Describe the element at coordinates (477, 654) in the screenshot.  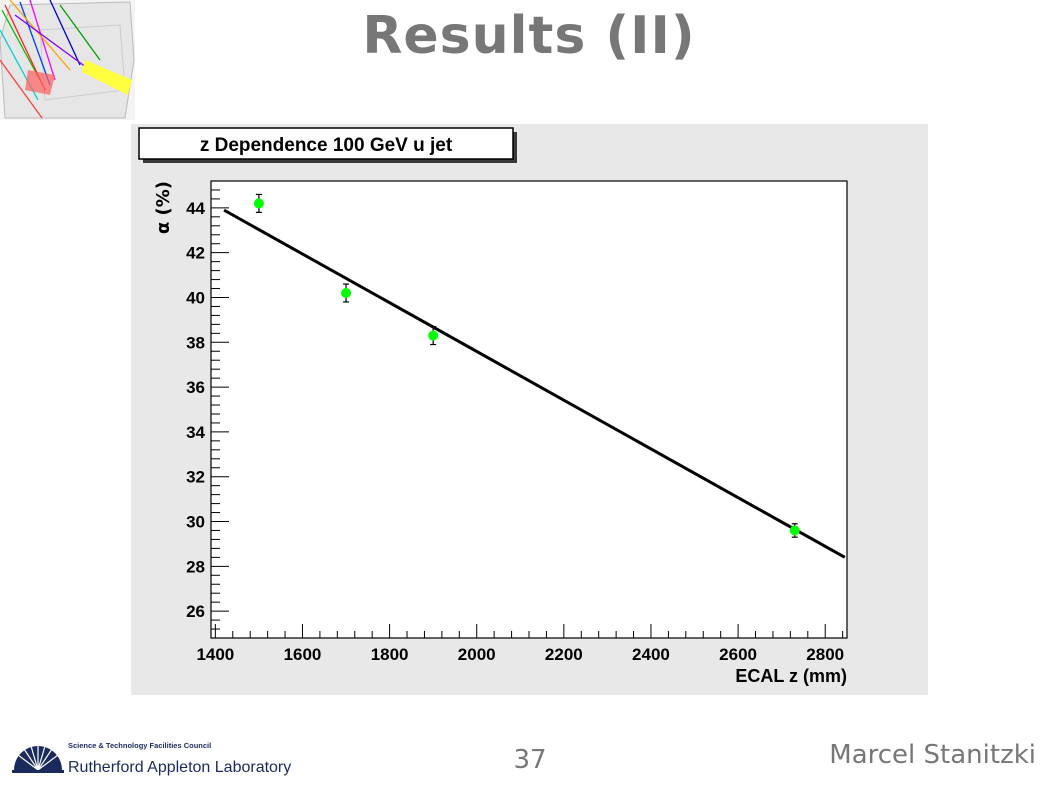
I see `x-tick-label: 2000` at that location.